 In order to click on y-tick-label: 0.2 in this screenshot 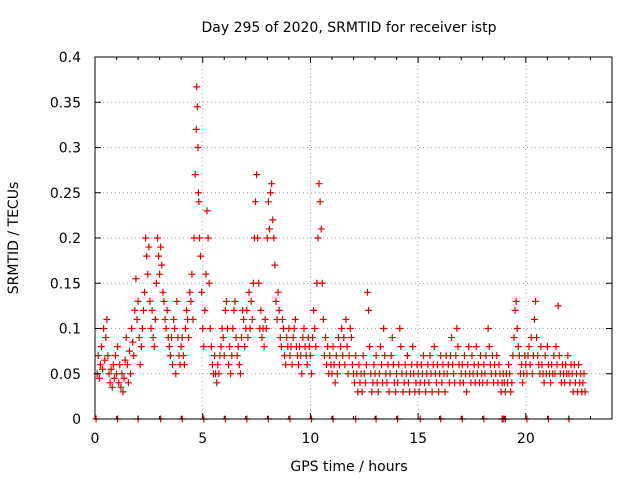, I will do `click(70, 239)`.